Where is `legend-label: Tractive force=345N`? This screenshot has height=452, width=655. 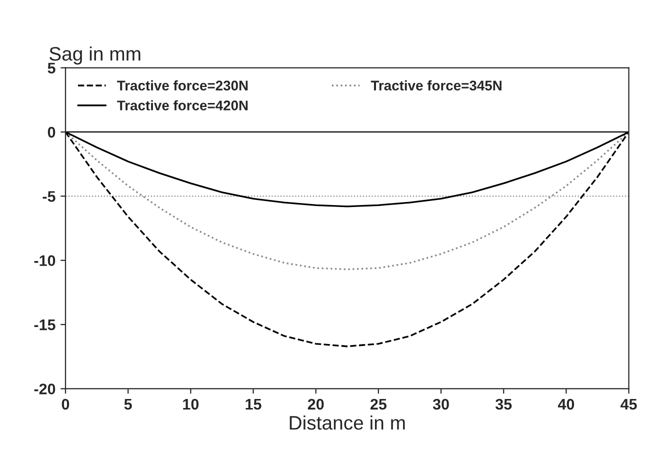
legend-label: Tractive force=345N is located at coordinates (436, 85).